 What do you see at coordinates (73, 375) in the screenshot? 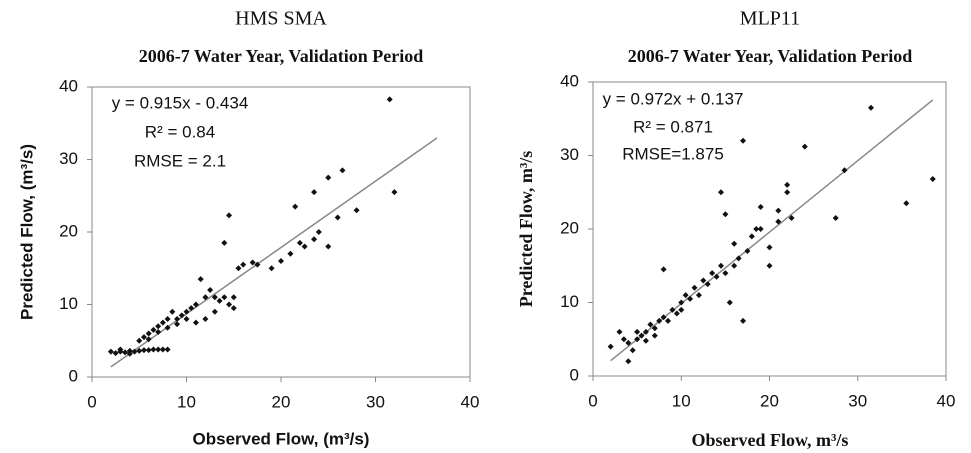
I see `y-tick-label: 0` at bounding box center [73, 375].